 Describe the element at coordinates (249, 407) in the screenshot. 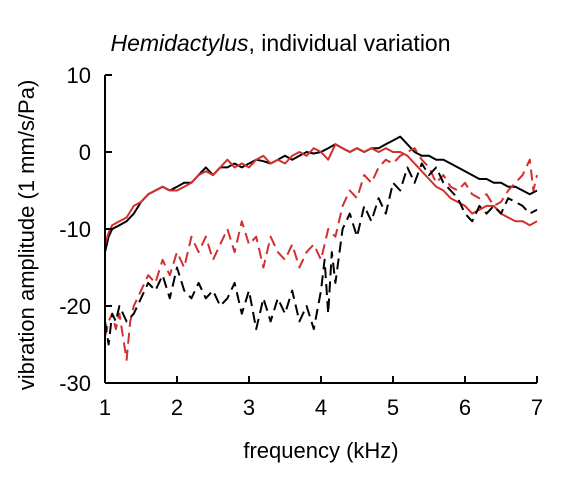

I see `x-tick-label: 3` at that location.